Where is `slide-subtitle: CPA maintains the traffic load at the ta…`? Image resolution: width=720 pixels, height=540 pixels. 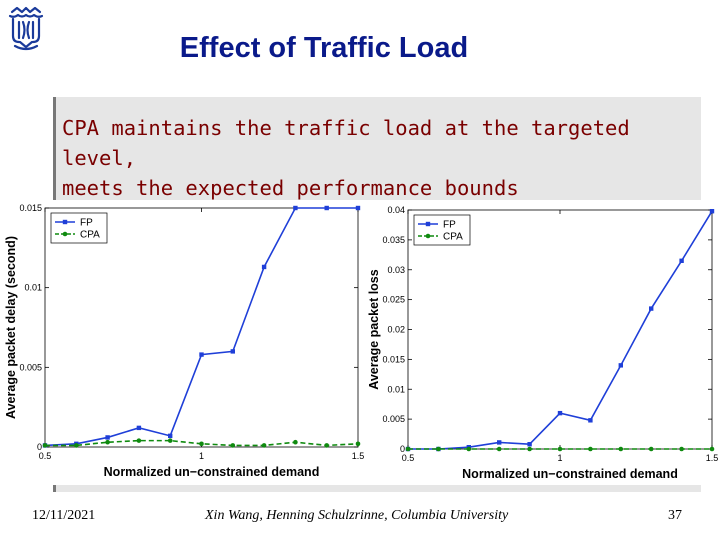 slide-subtitle: CPA maintains the traffic load at the ta… is located at coordinates (382, 158).